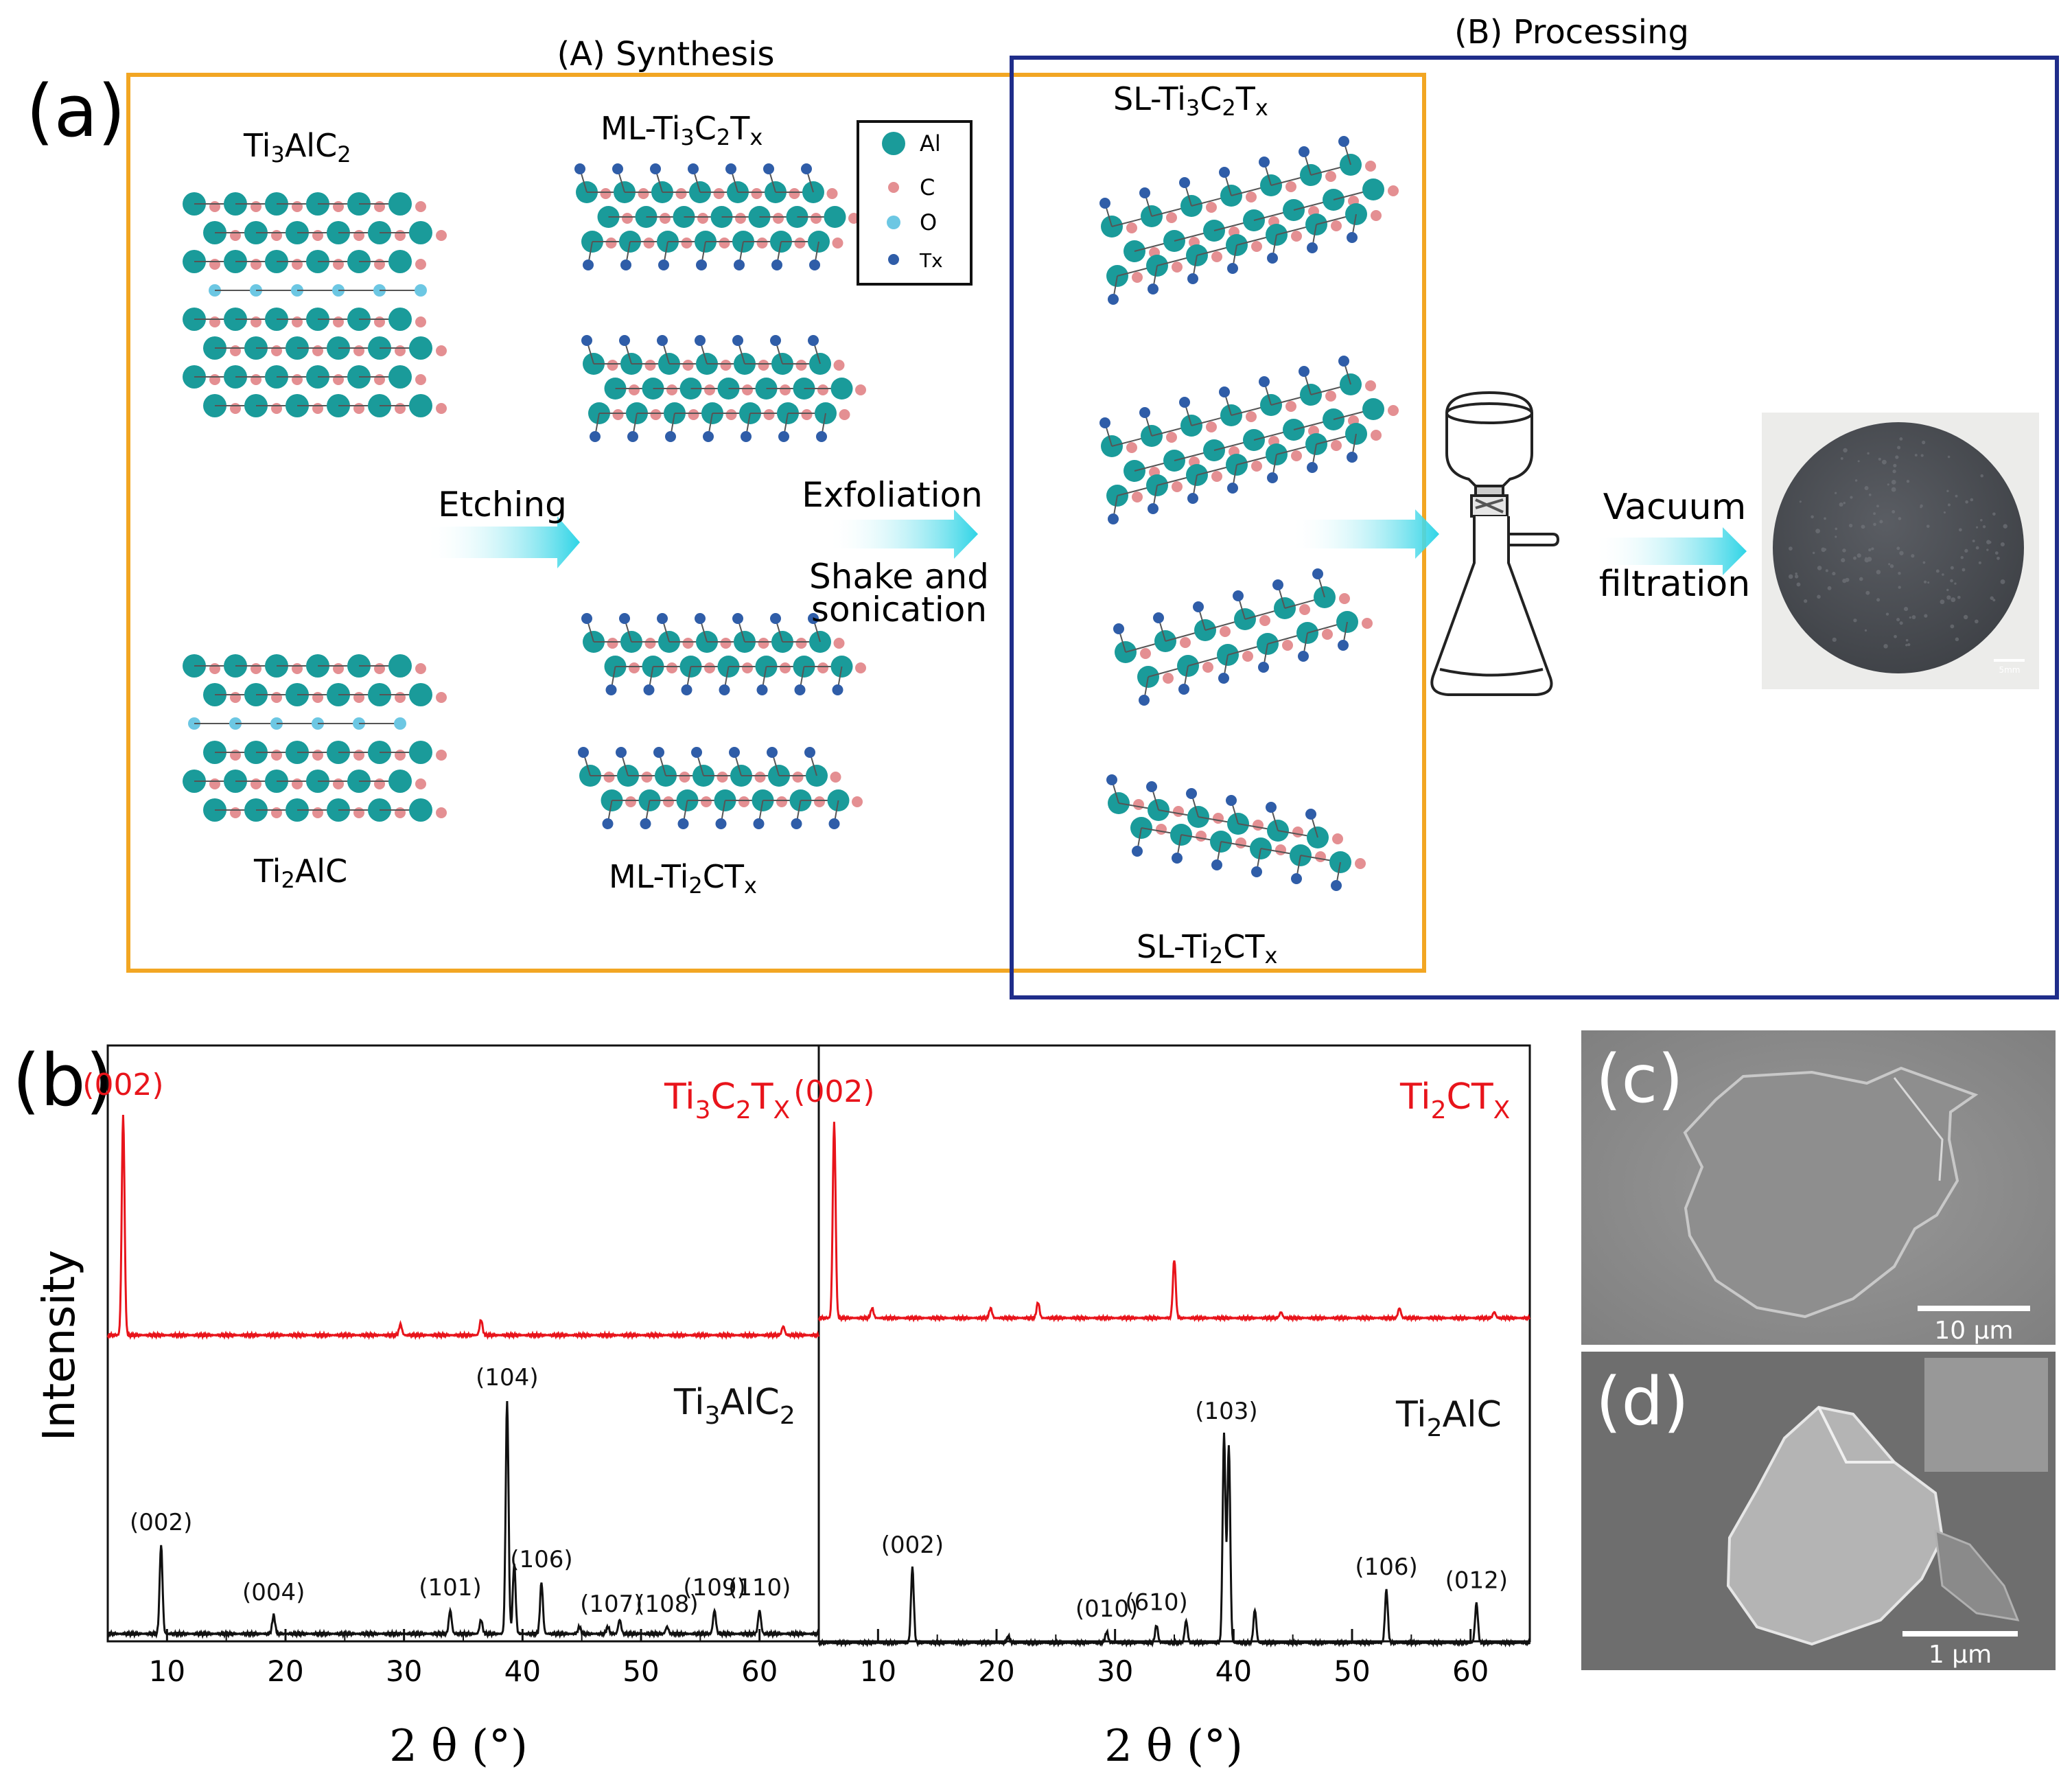 The height and width of the screenshot is (1780, 2072). I want to click on xrd-series-Ti3AlC2, so click(463, 1519).